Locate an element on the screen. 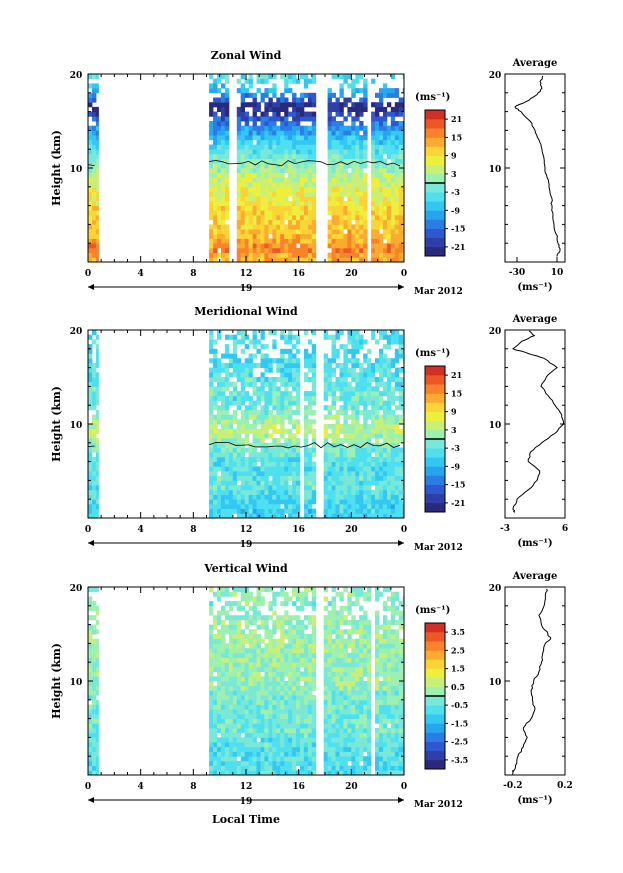 The image size is (623, 873). x-tick-label: 0 is located at coordinates (88, 530).